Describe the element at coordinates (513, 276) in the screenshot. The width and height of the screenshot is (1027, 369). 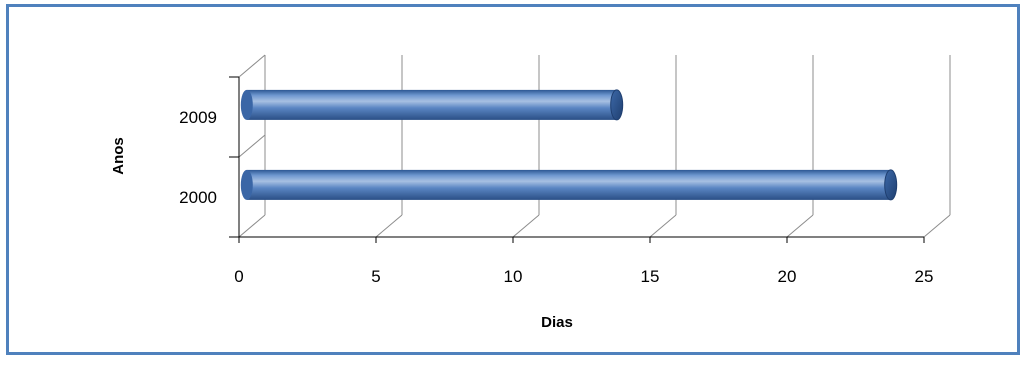
I see `x-tick-label: 10` at that location.